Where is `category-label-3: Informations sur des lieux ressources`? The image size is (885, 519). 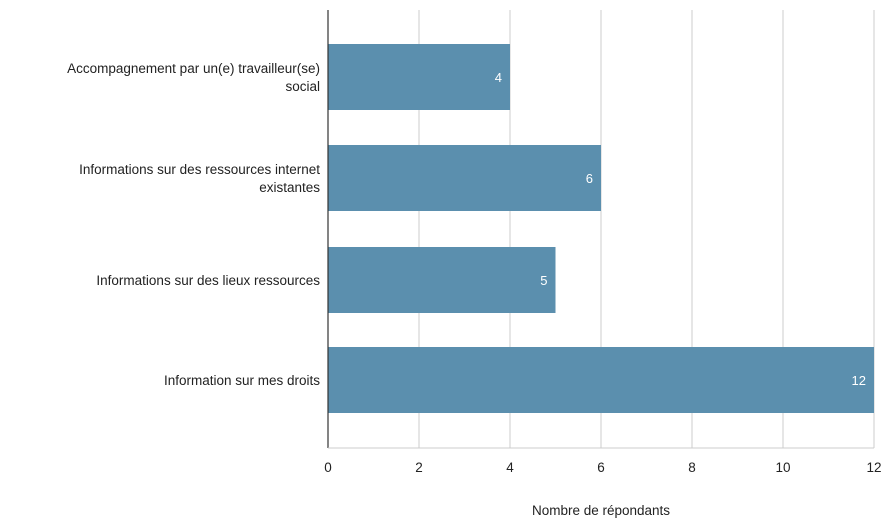
category-label-3: Informations sur des lieux ressources is located at coordinates (208, 280).